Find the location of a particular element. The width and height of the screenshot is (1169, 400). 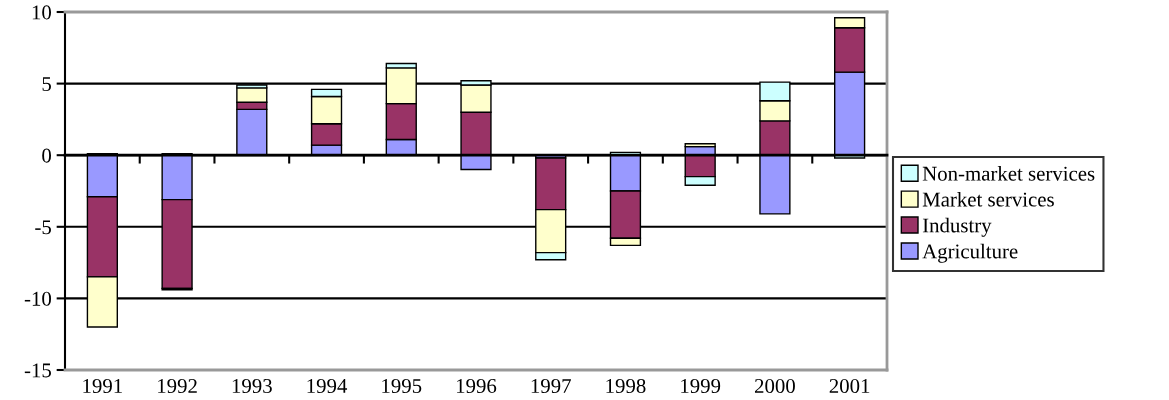

legend-label: Market services is located at coordinates (988, 199).